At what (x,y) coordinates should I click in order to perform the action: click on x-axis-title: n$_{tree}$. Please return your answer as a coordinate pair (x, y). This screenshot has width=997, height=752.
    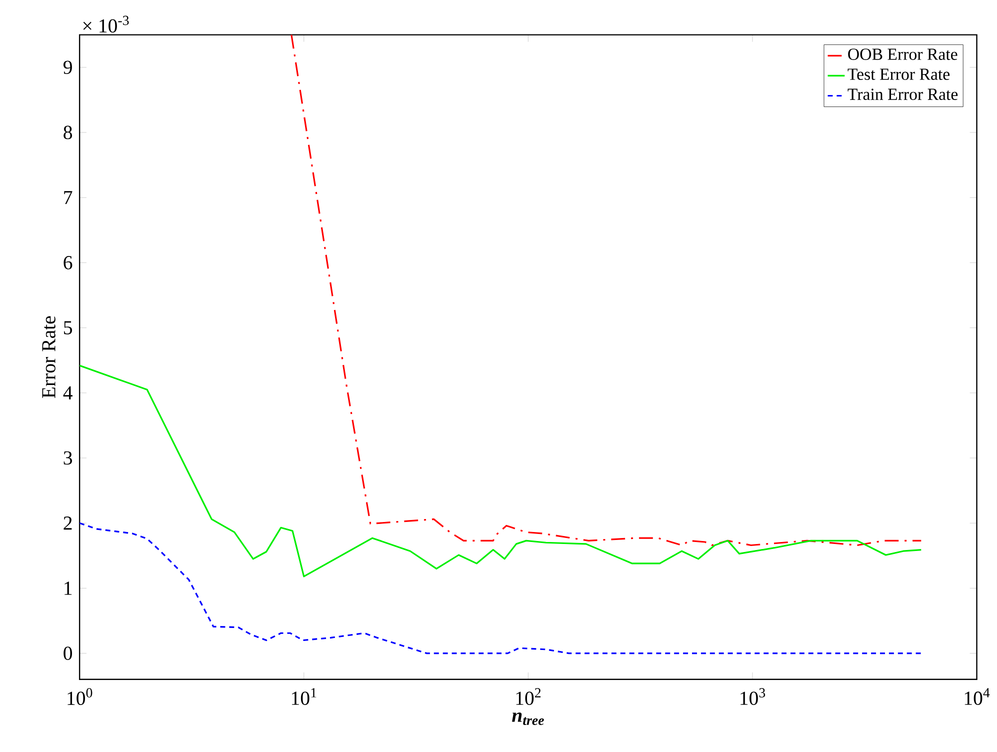
    Looking at the image, I should click on (528, 719).